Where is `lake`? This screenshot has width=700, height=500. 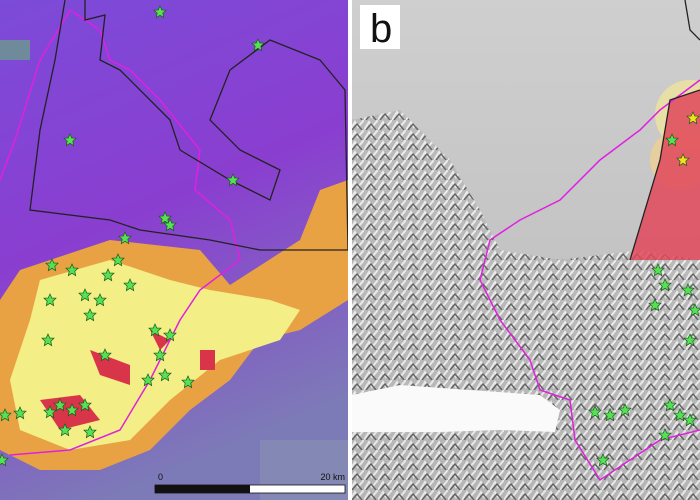 lake is located at coordinates (456, 408).